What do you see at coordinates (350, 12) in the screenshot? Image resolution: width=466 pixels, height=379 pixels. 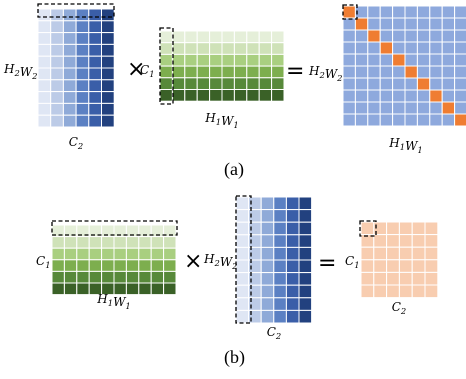 I see `result-a-cell-selection` at bounding box center [350, 12].